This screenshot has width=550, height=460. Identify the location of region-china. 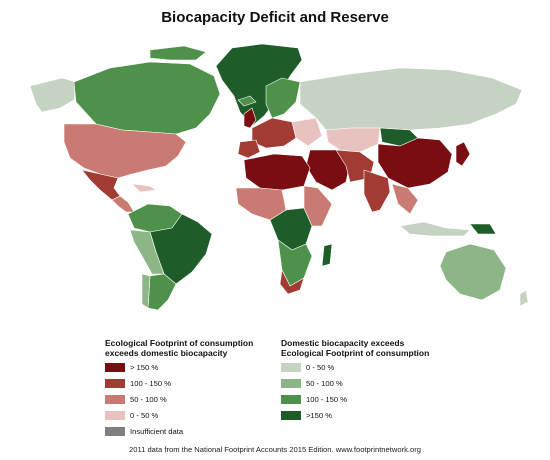
(415, 163).